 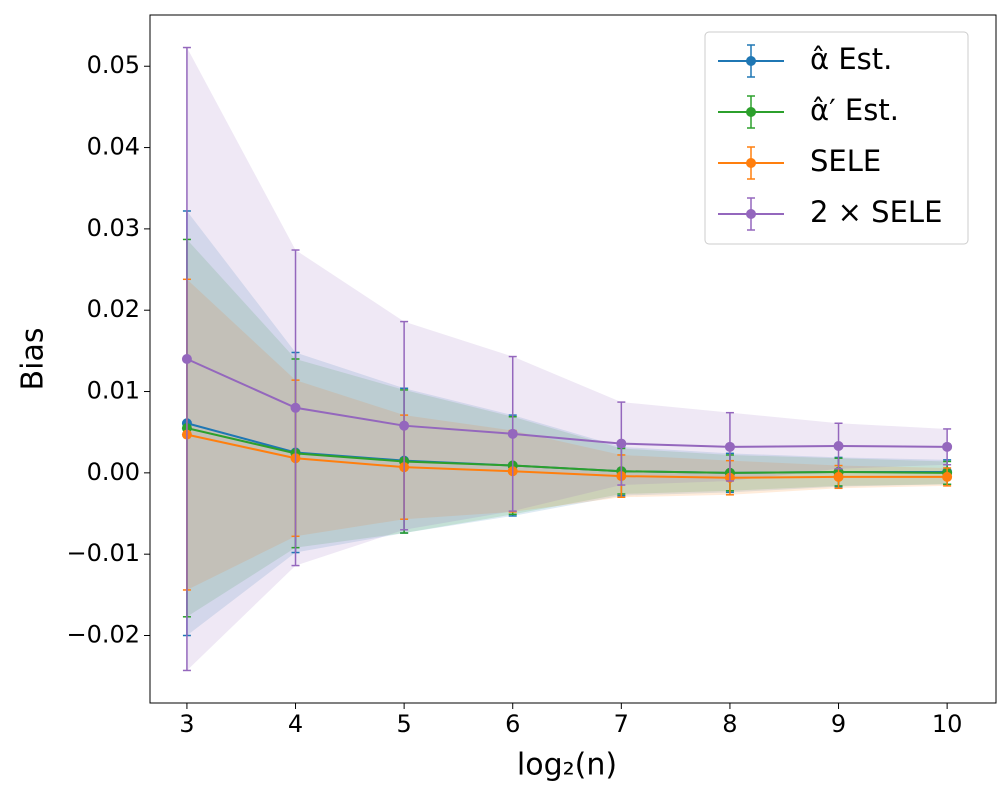 What do you see at coordinates (113, 65) in the screenshot?
I see `y-tick-label: 0.05` at bounding box center [113, 65].